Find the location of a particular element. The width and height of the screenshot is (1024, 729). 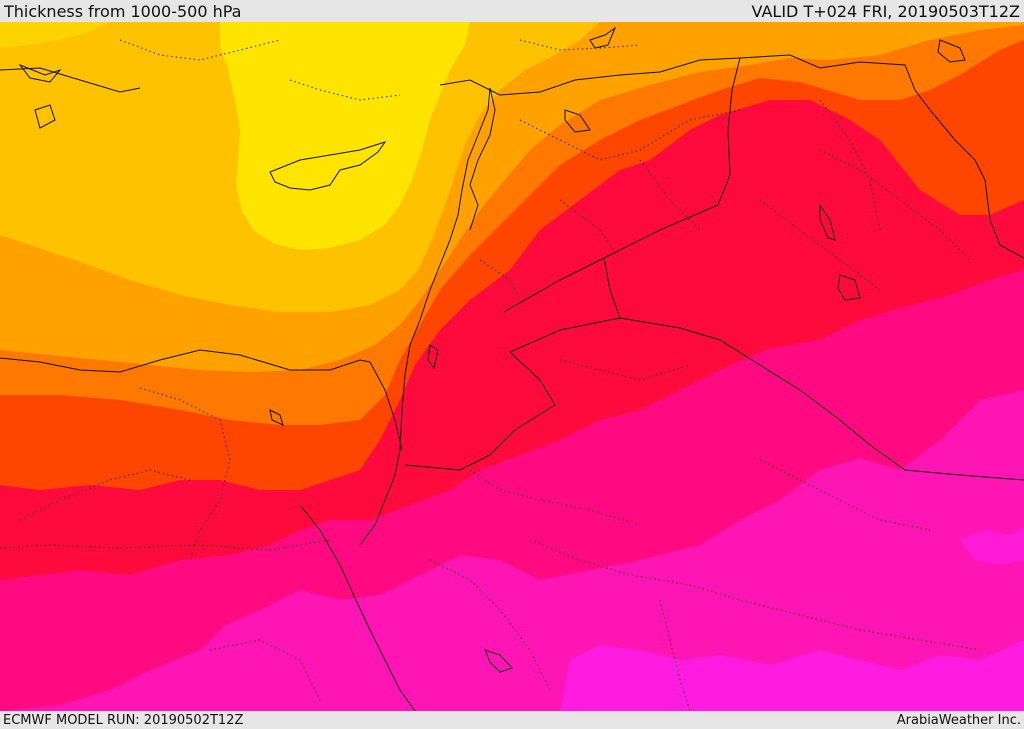

patch-bright-magenta-south is located at coordinates (792, 675).